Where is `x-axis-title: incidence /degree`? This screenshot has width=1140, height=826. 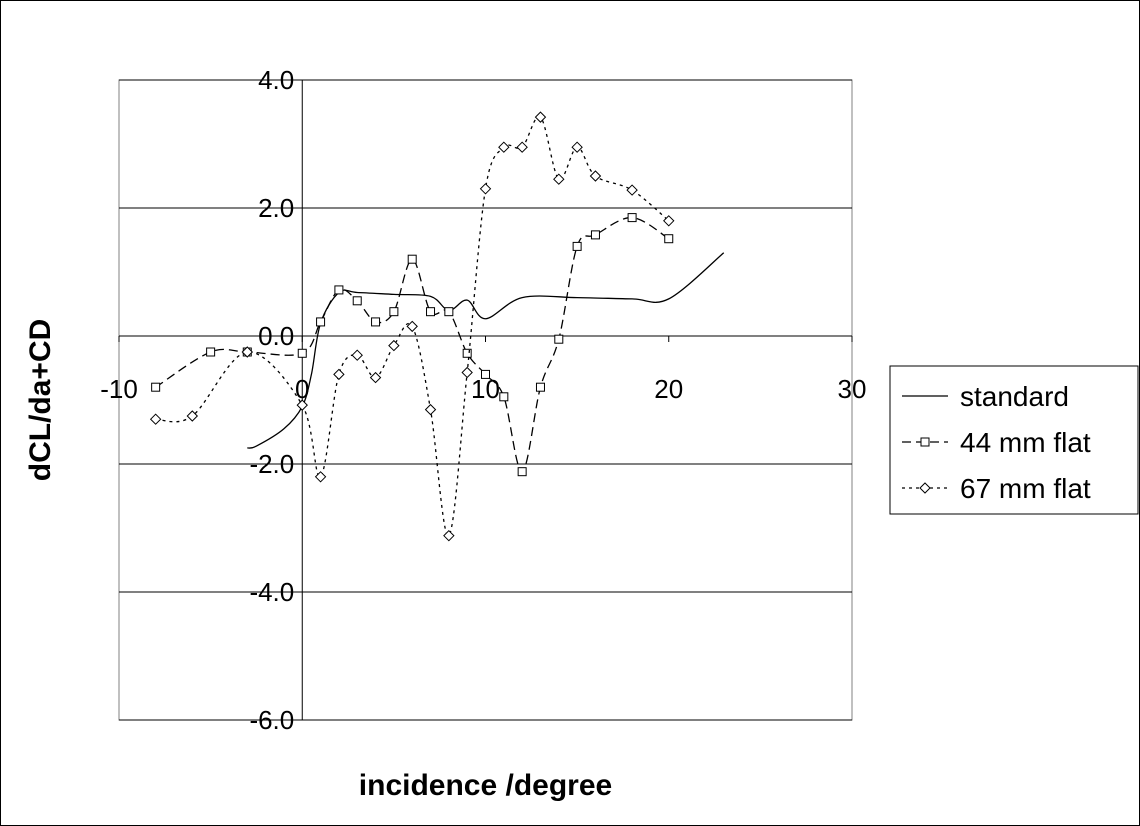
x-axis-title: incidence /degree is located at coordinates (485, 785).